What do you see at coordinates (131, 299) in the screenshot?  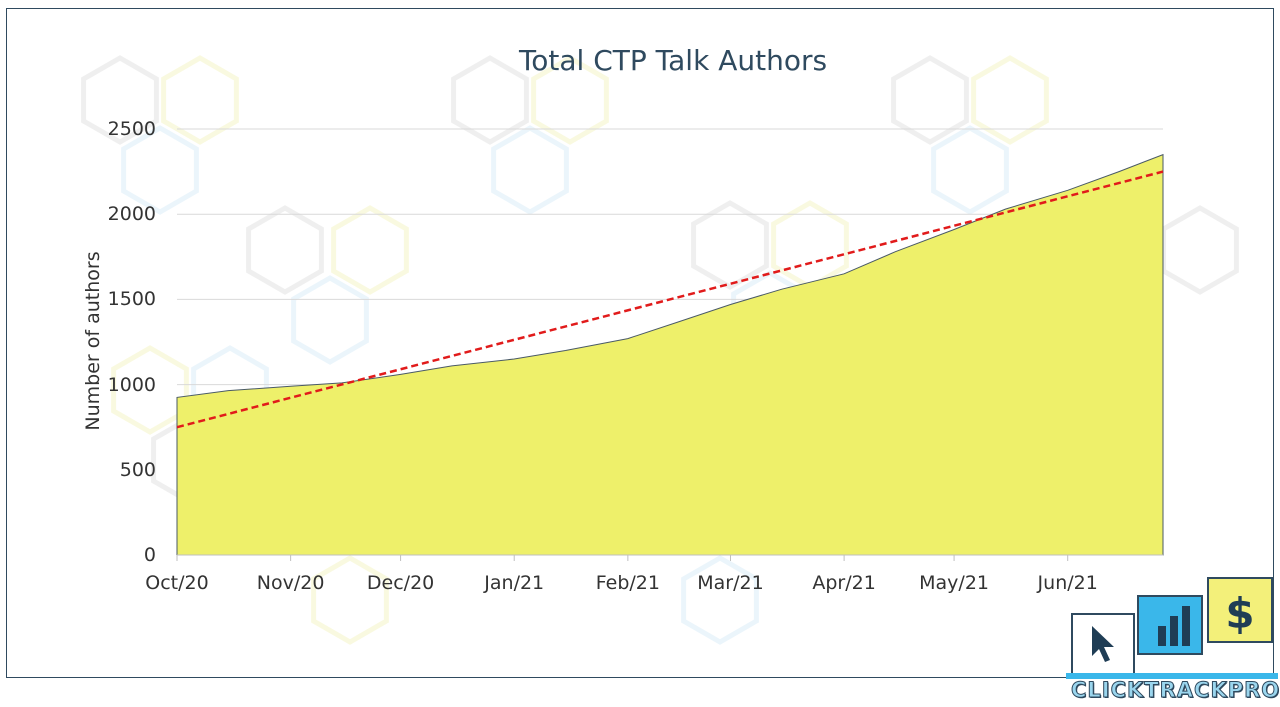 I see `y-tick-label: 1500` at bounding box center [131, 299].